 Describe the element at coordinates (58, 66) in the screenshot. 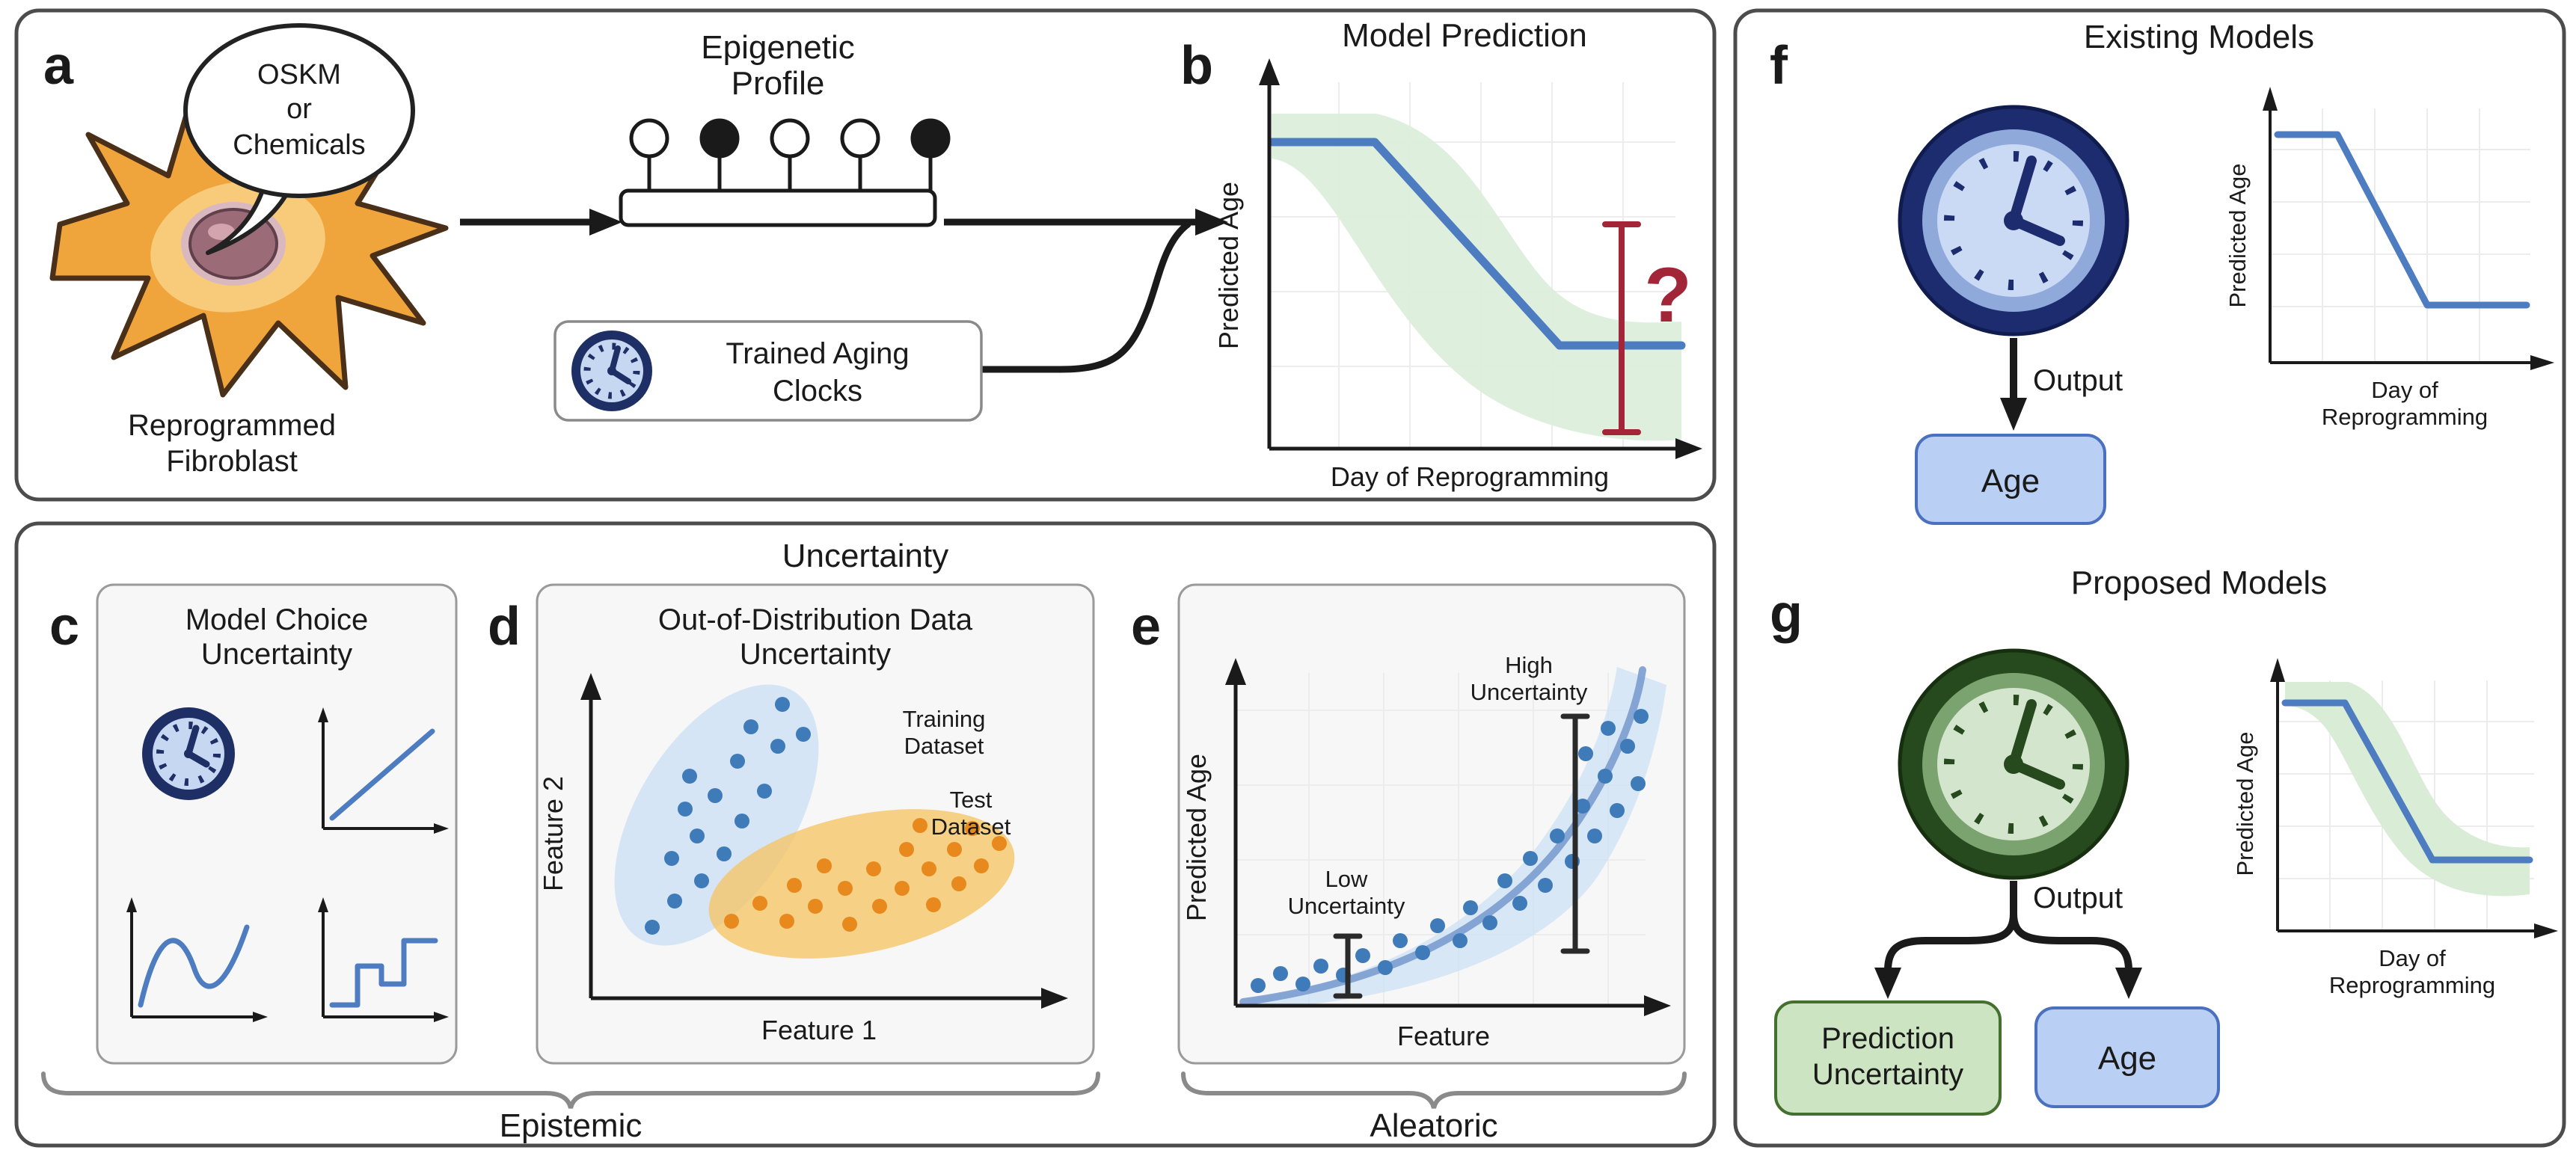

I see `panel-a-letter: a` at that location.